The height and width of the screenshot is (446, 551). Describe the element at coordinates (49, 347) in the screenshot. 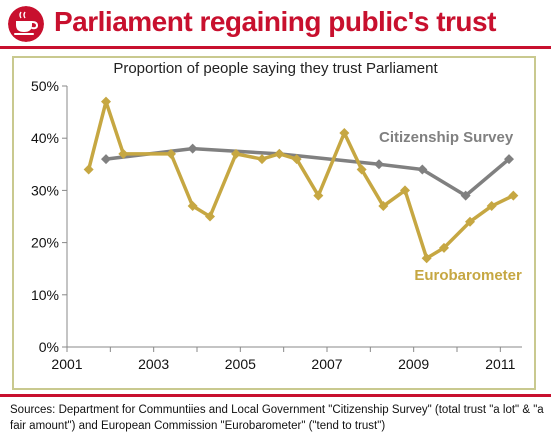

I see `y-tick-label: 0%` at that location.